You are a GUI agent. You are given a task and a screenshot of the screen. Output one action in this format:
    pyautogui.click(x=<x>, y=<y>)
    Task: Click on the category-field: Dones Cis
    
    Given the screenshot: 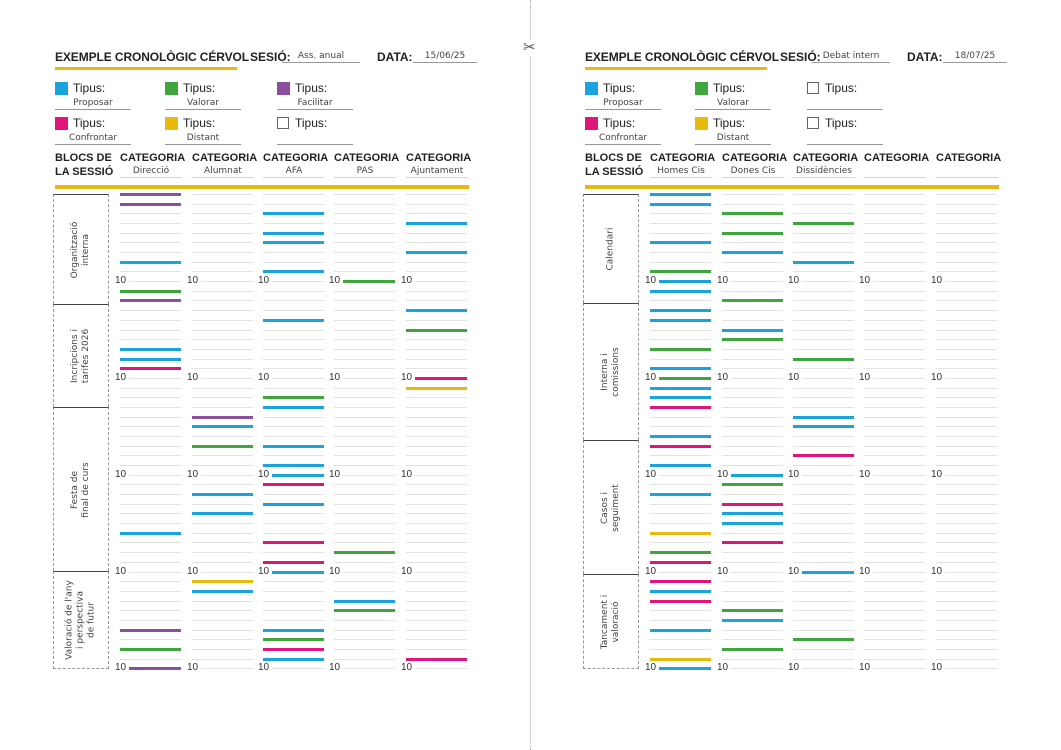 What is the action you would take?
    pyautogui.click(x=753, y=171)
    